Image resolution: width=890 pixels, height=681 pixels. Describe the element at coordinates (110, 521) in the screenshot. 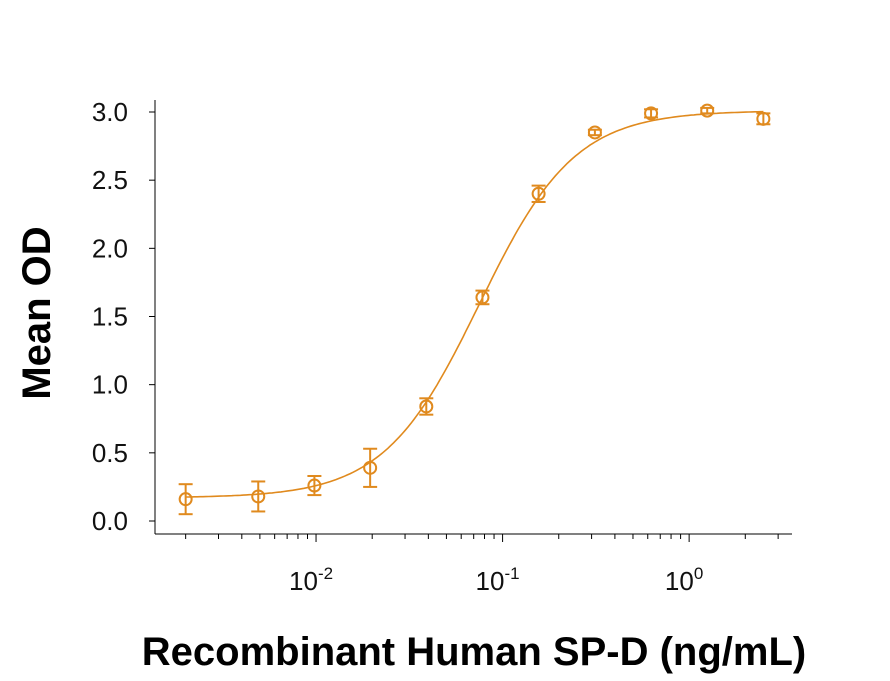

I see `y-tick-label: 0.0` at that location.